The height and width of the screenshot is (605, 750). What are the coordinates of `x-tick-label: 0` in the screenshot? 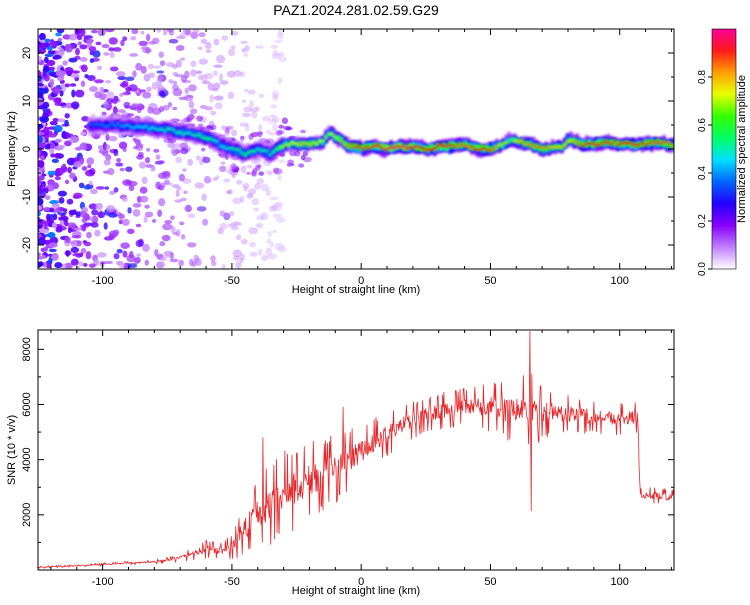 It's located at (361, 582).